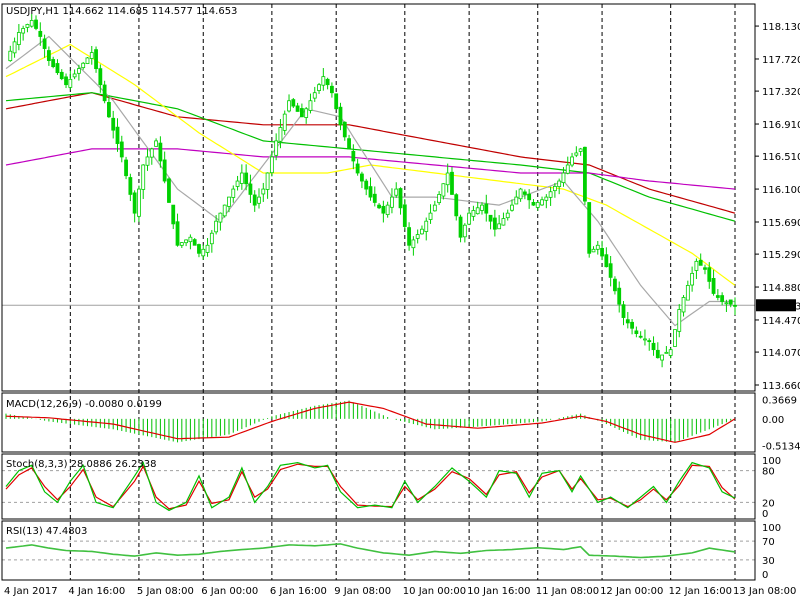 Image resolution: width=800 pixels, height=604 pixels. What do you see at coordinates (96, 591) in the screenshot?
I see `time-axis-label: 4 Jan 16:00` at bounding box center [96, 591].